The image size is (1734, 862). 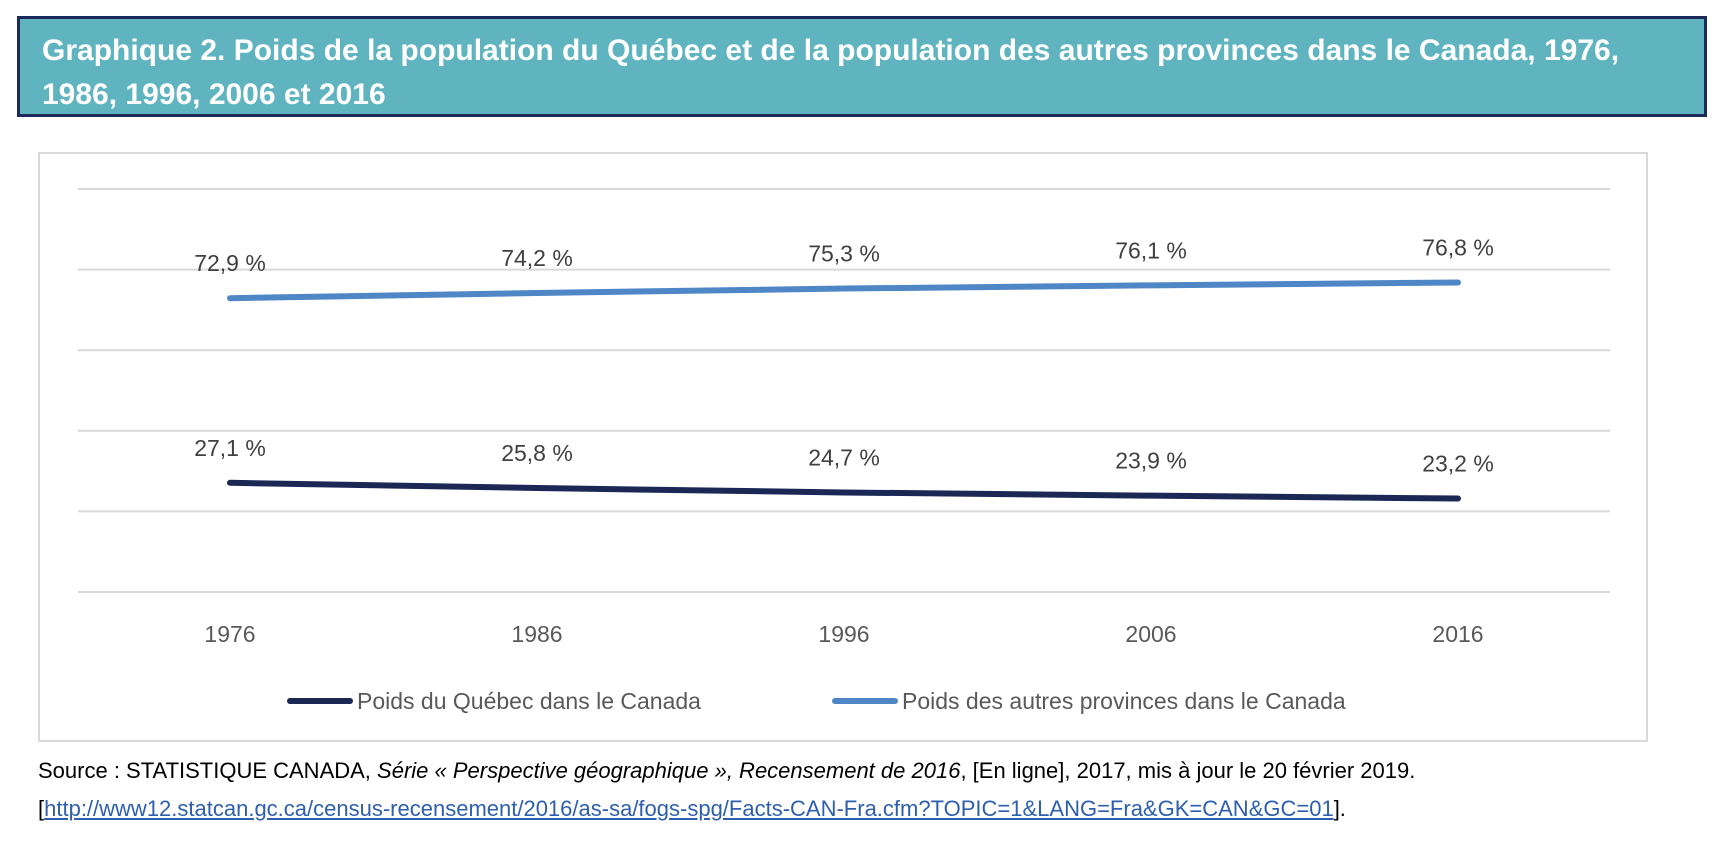 I want to click on data-label: 75,3 %, so click(x=844, y=254).